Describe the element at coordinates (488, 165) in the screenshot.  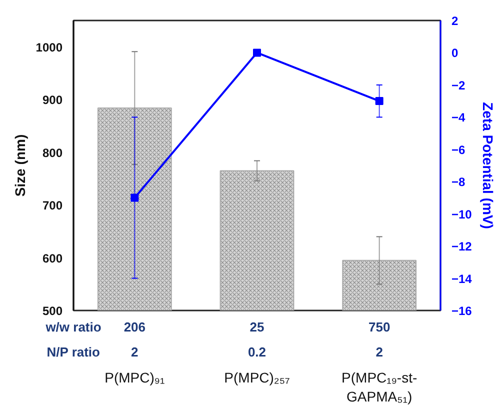
I see `y2-axis-title: Zeta Potential (mV)` at that location.